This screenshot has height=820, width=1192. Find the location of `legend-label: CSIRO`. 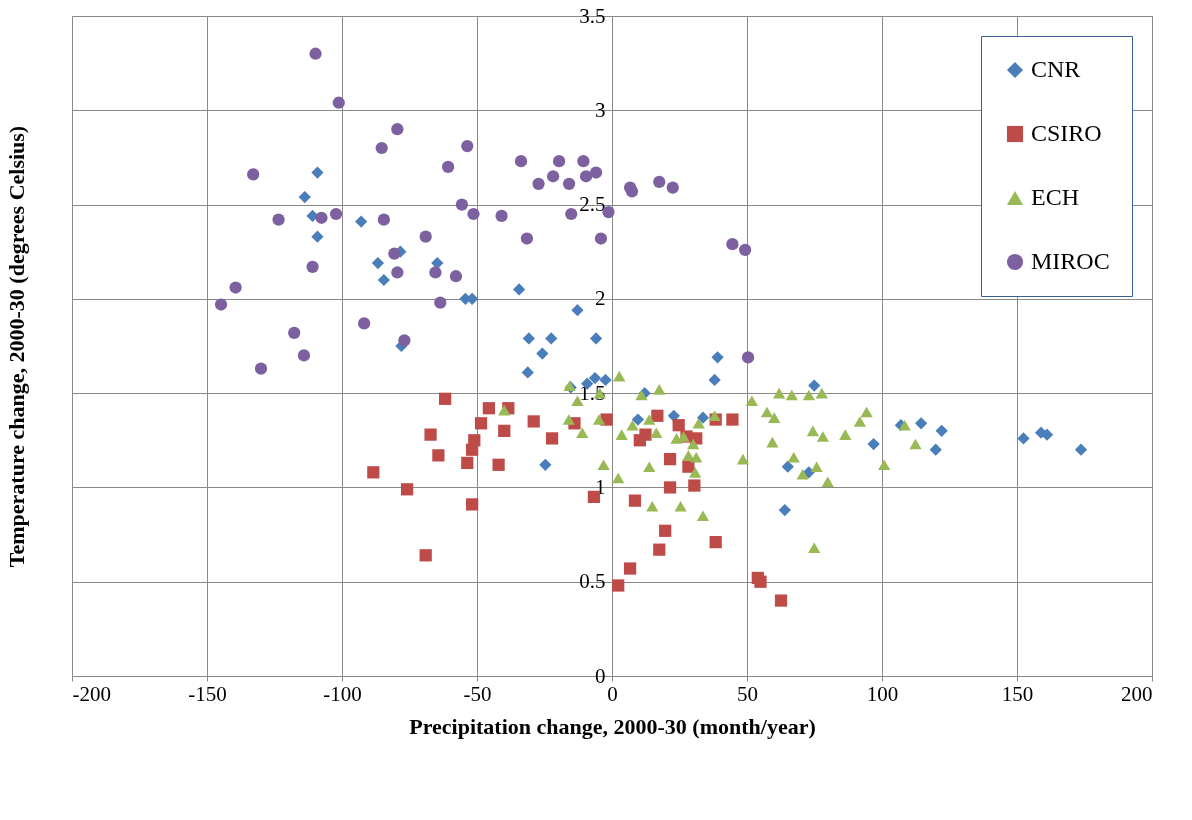

legend-label: CSIRO is located at coordinates (1066, 133).